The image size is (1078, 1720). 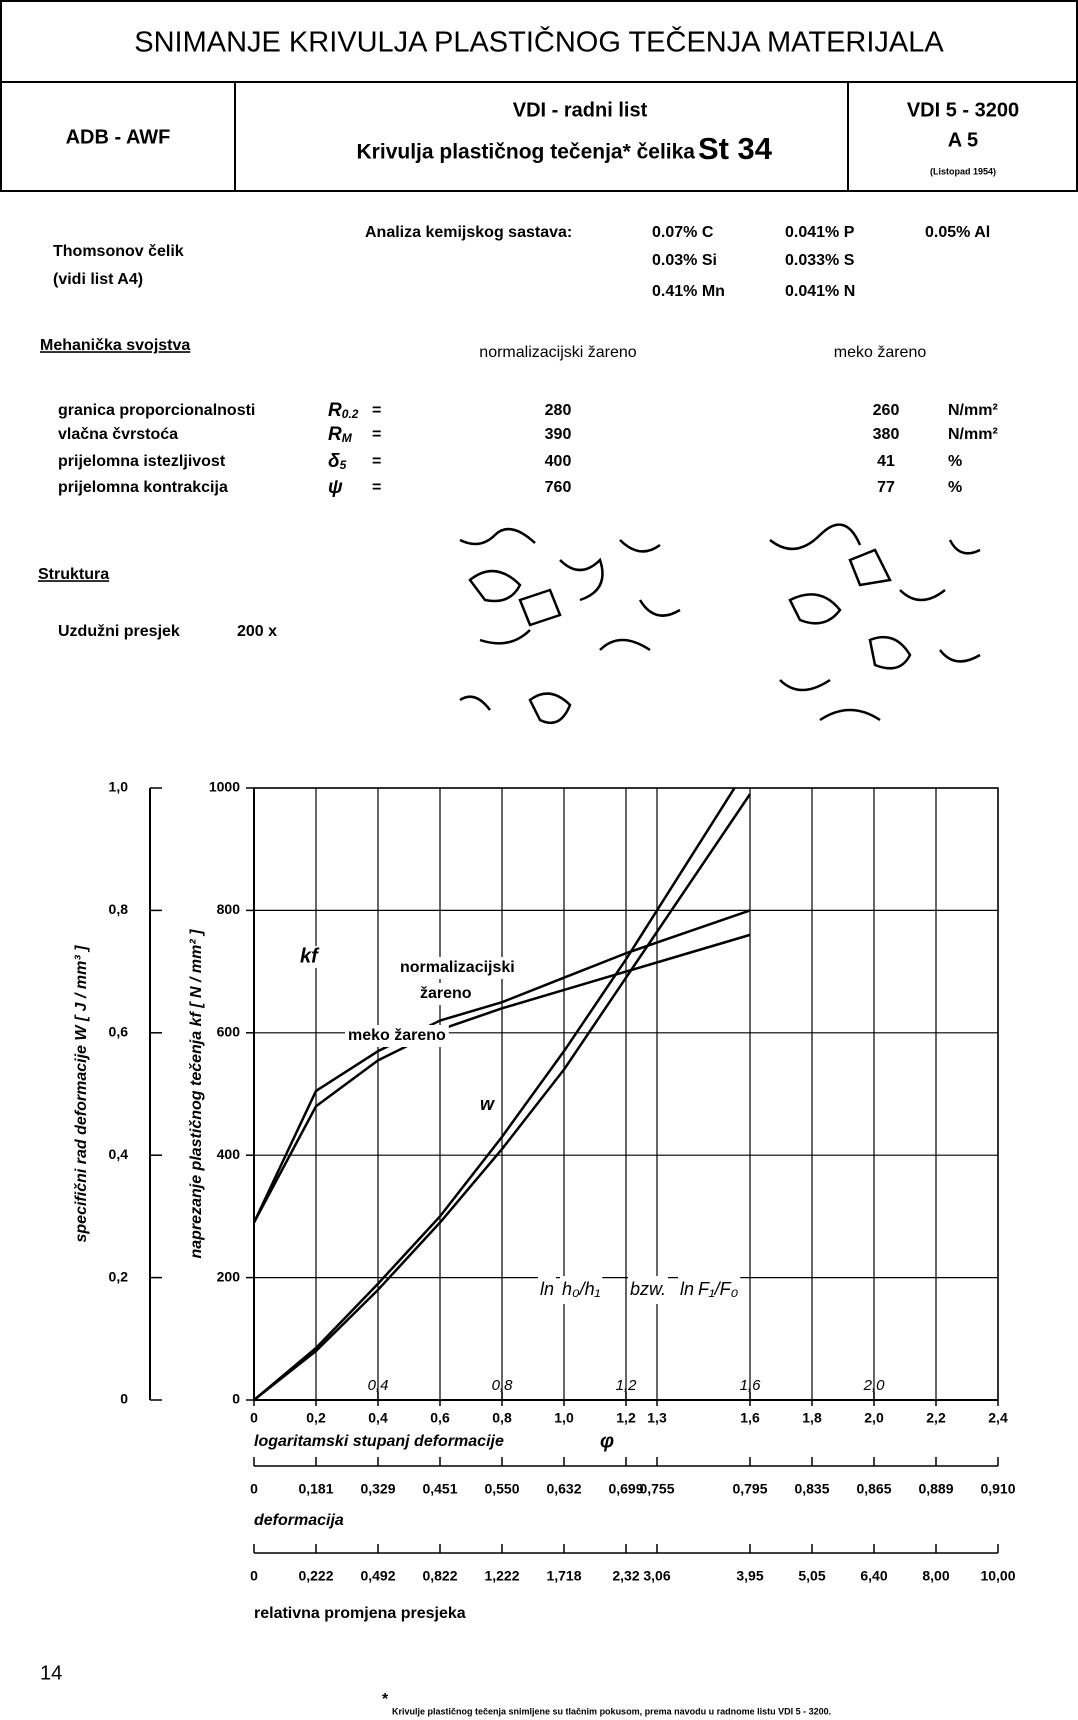 I want to click on scale-label: 0,865, so click(x=873, y=1489).